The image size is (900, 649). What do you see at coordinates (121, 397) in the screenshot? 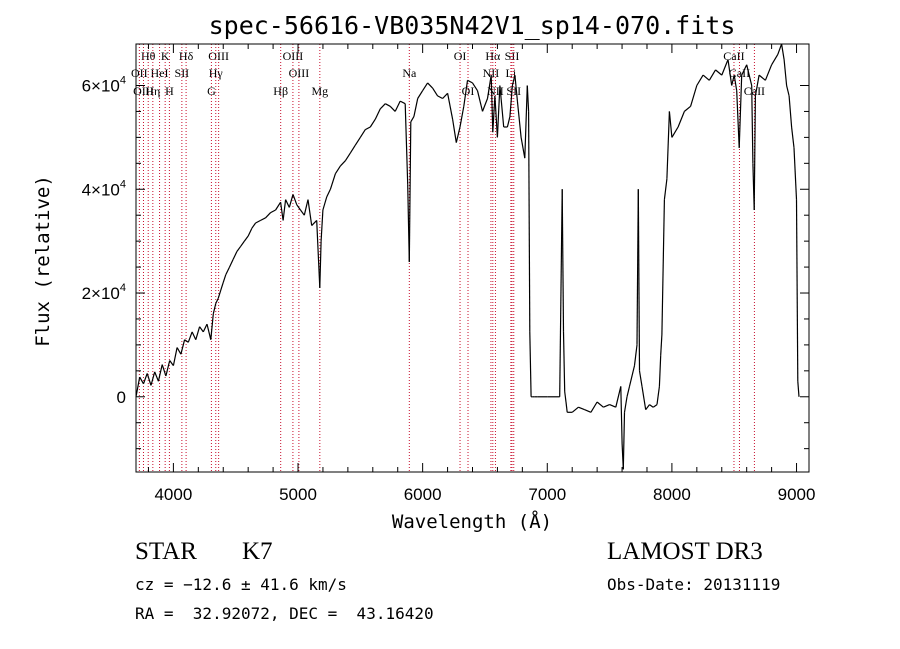
I see `y-tick-label: 0` at bounding box center [121, 397].